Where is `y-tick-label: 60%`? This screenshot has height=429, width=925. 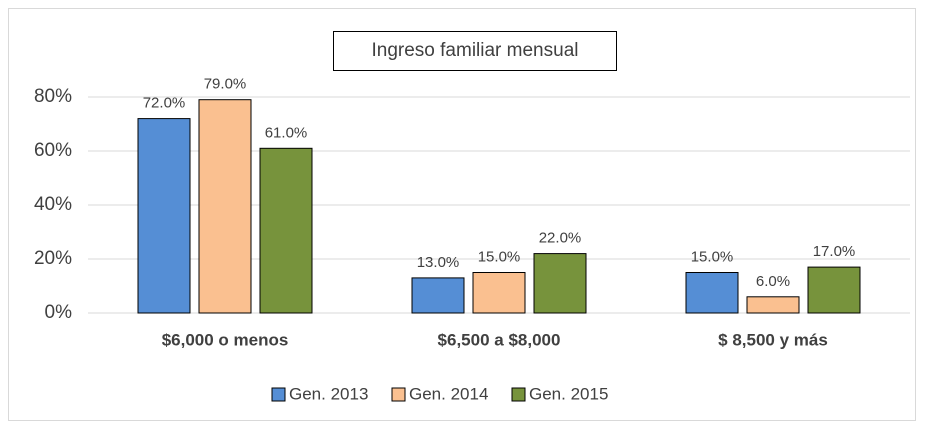 y-tick-label: 60% is located at coordinates (53, 150).